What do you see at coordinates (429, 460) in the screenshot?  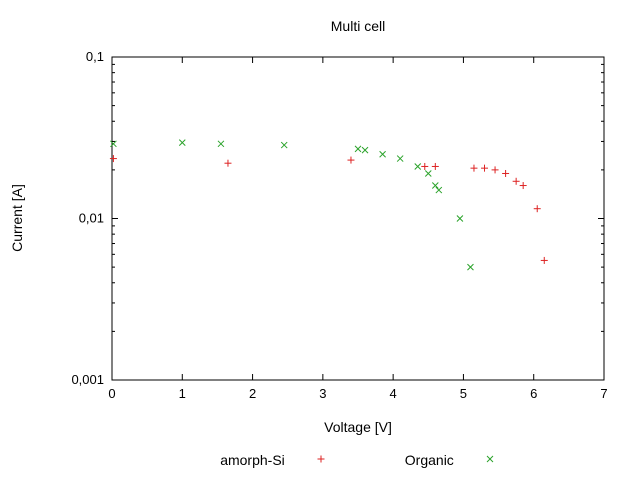 I see `legend-label-organic: Organic` at bounding box center [429, 460].